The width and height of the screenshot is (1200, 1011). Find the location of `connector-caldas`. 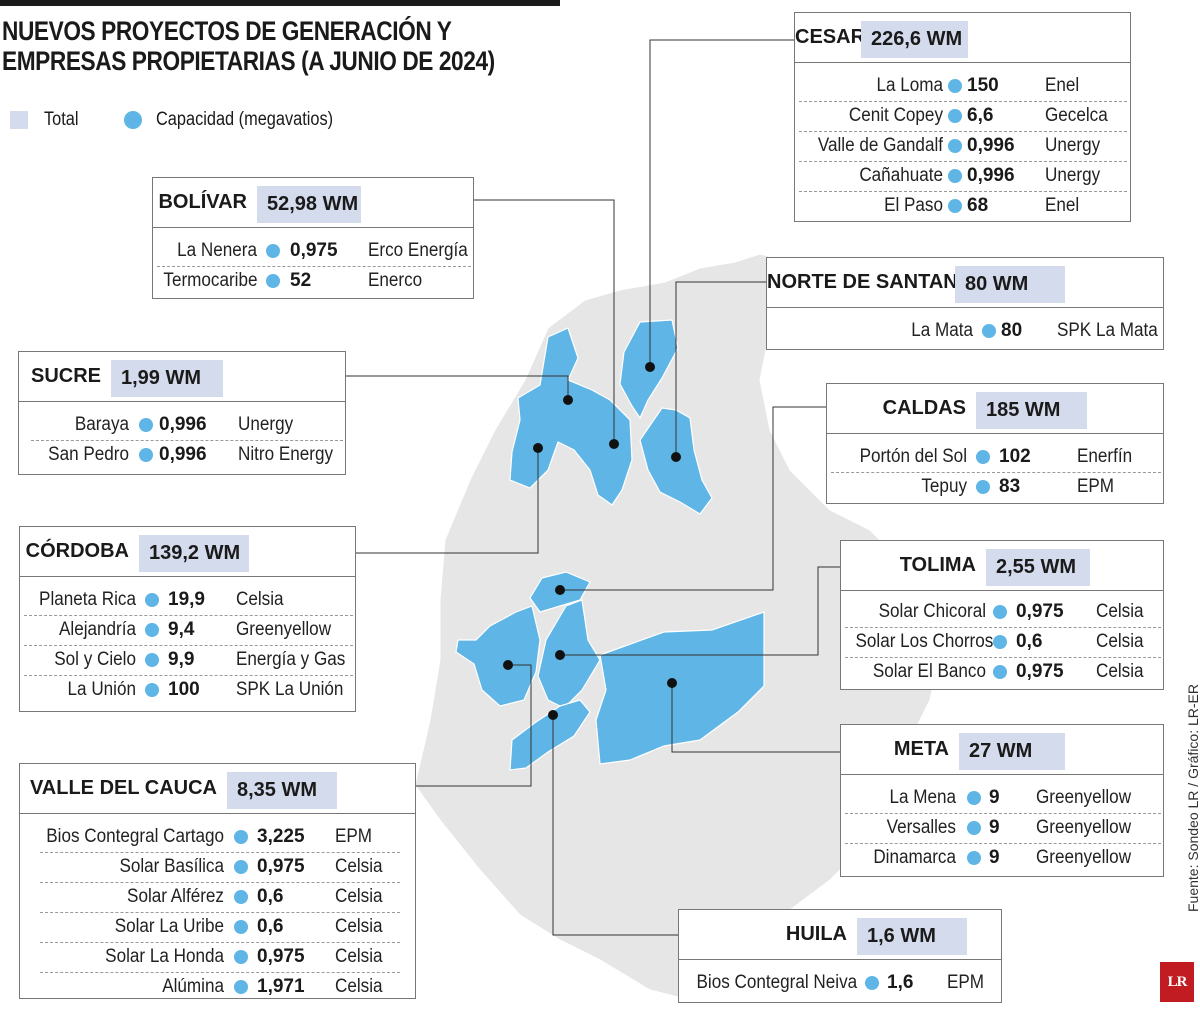

connector-caldas is located at coordinates (693, 498).